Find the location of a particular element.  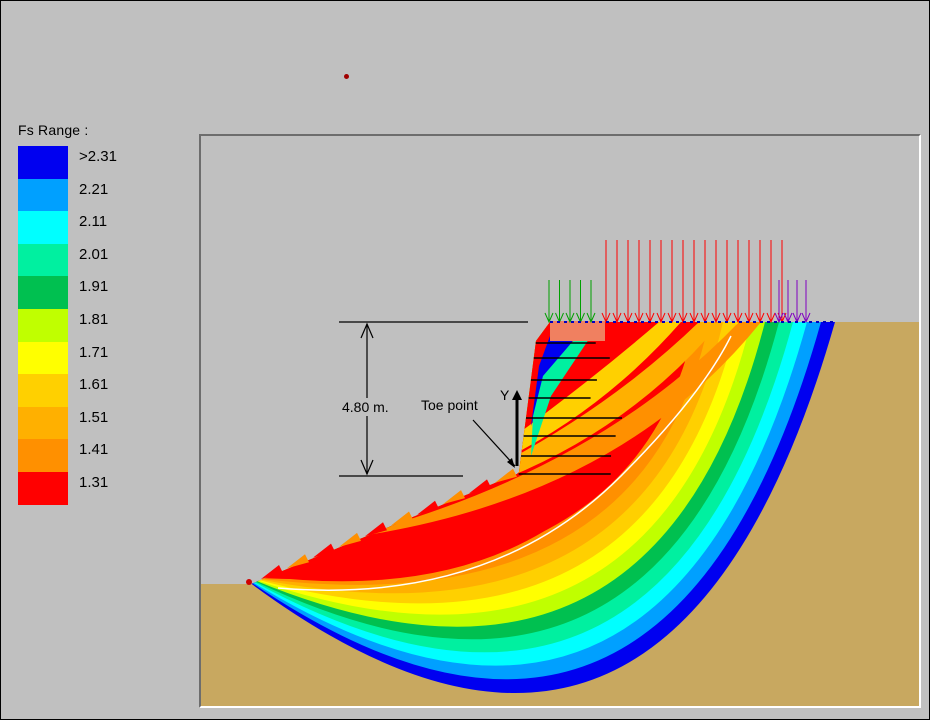

legend-label: 1.31 is located at coordinates (94, 482).